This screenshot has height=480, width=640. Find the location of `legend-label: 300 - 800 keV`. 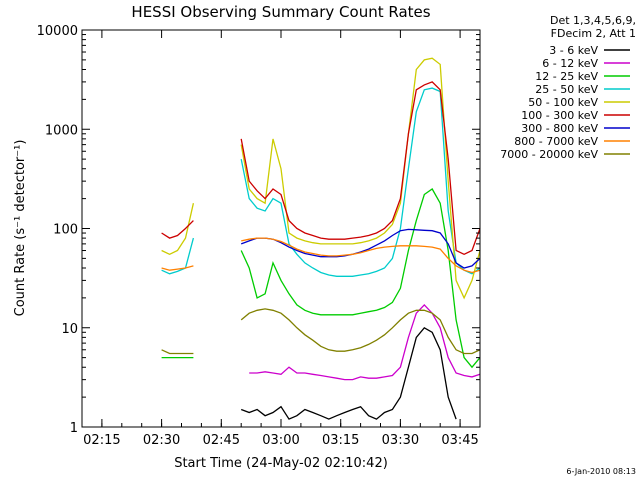

legend-label: 300 - 800 keV is located at coordinates (559, 128).